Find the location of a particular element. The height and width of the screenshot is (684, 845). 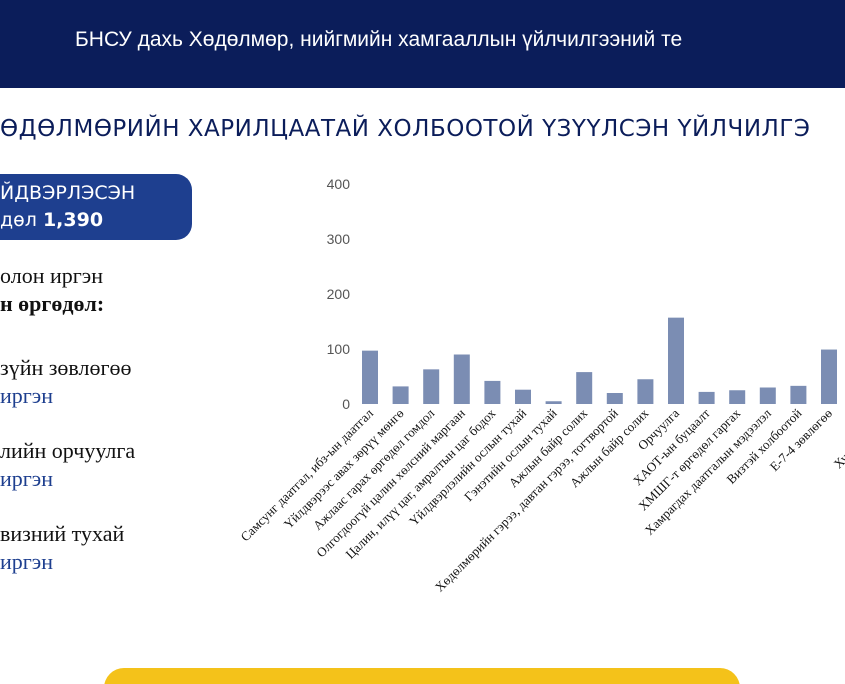

summary-line: дөл 1,390 is located at coordinates (51, 220).